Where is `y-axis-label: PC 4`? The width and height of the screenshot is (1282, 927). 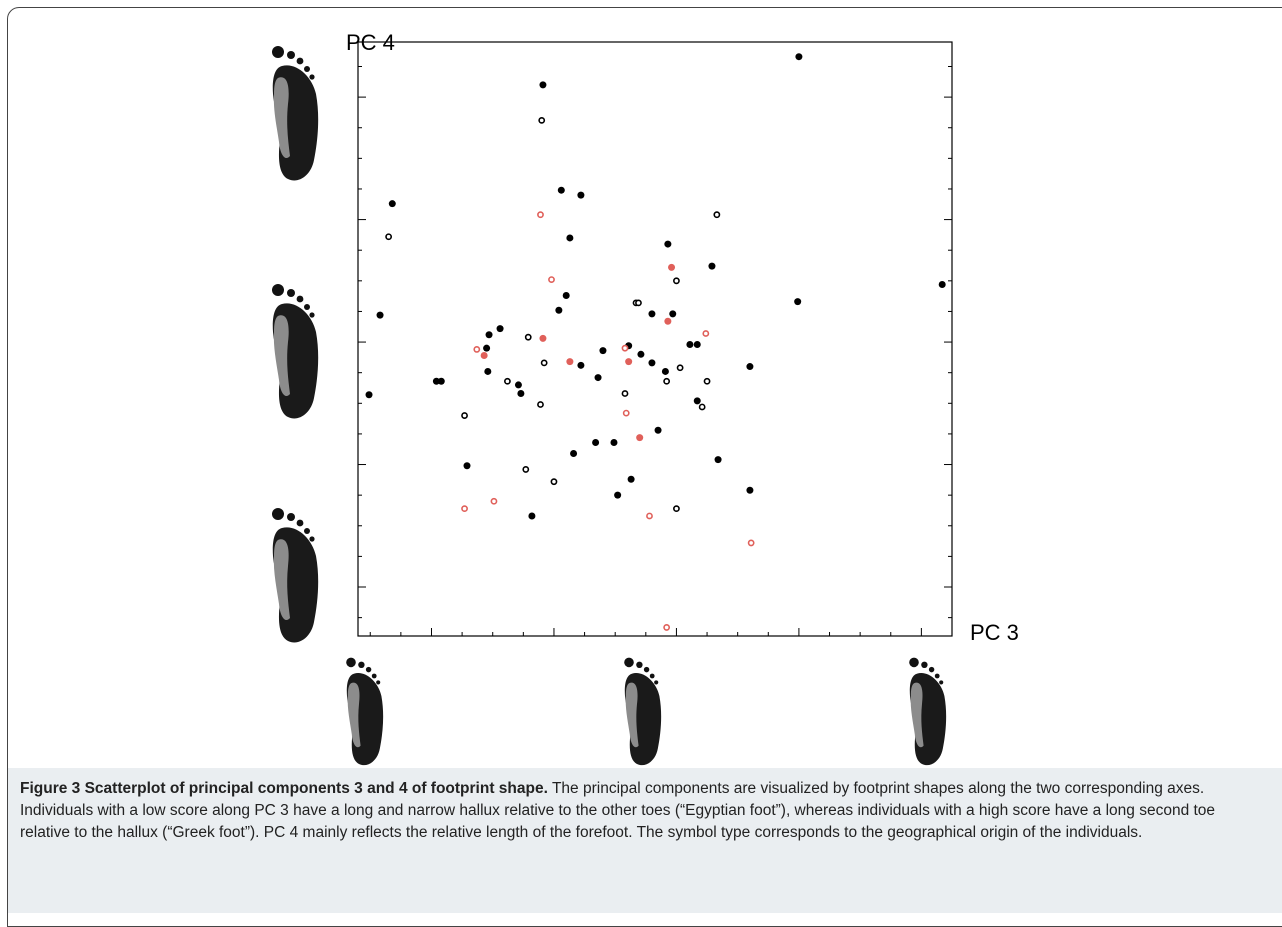
y-axis-label: PC 4 is located at coordinates (370, 42).